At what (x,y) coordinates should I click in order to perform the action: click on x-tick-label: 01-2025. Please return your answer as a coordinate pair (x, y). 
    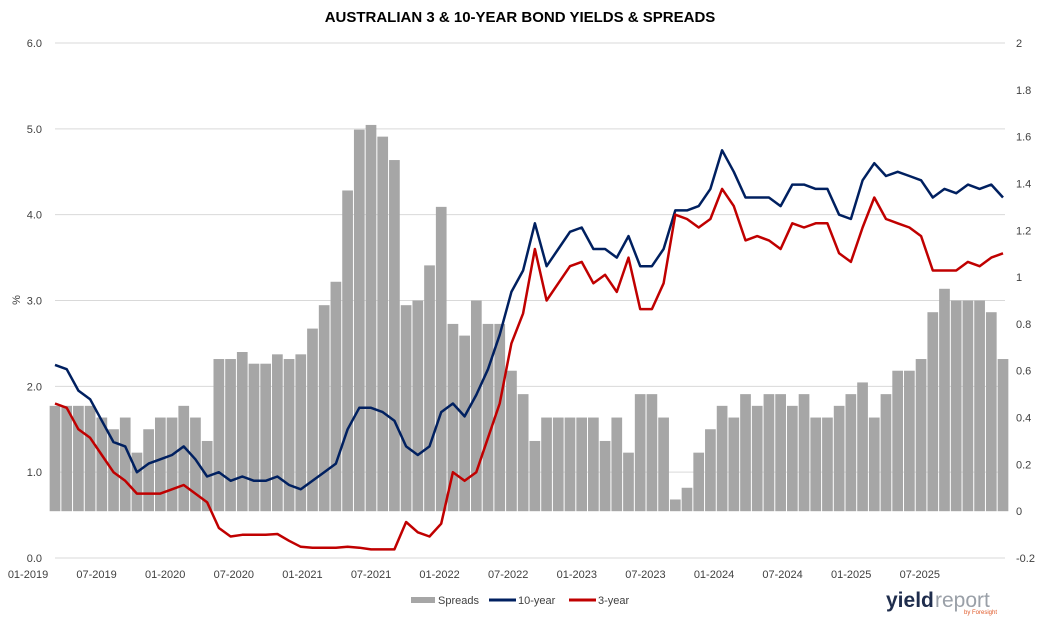
    Looking at the image, I should click on (851, 575).